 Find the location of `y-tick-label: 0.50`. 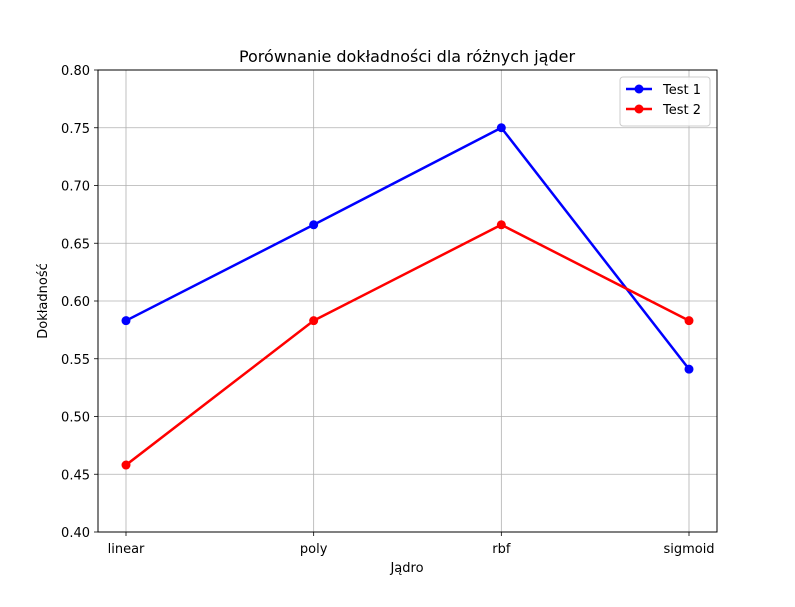

y-tick-label: 0.50 is located at coordinates (75, 418).